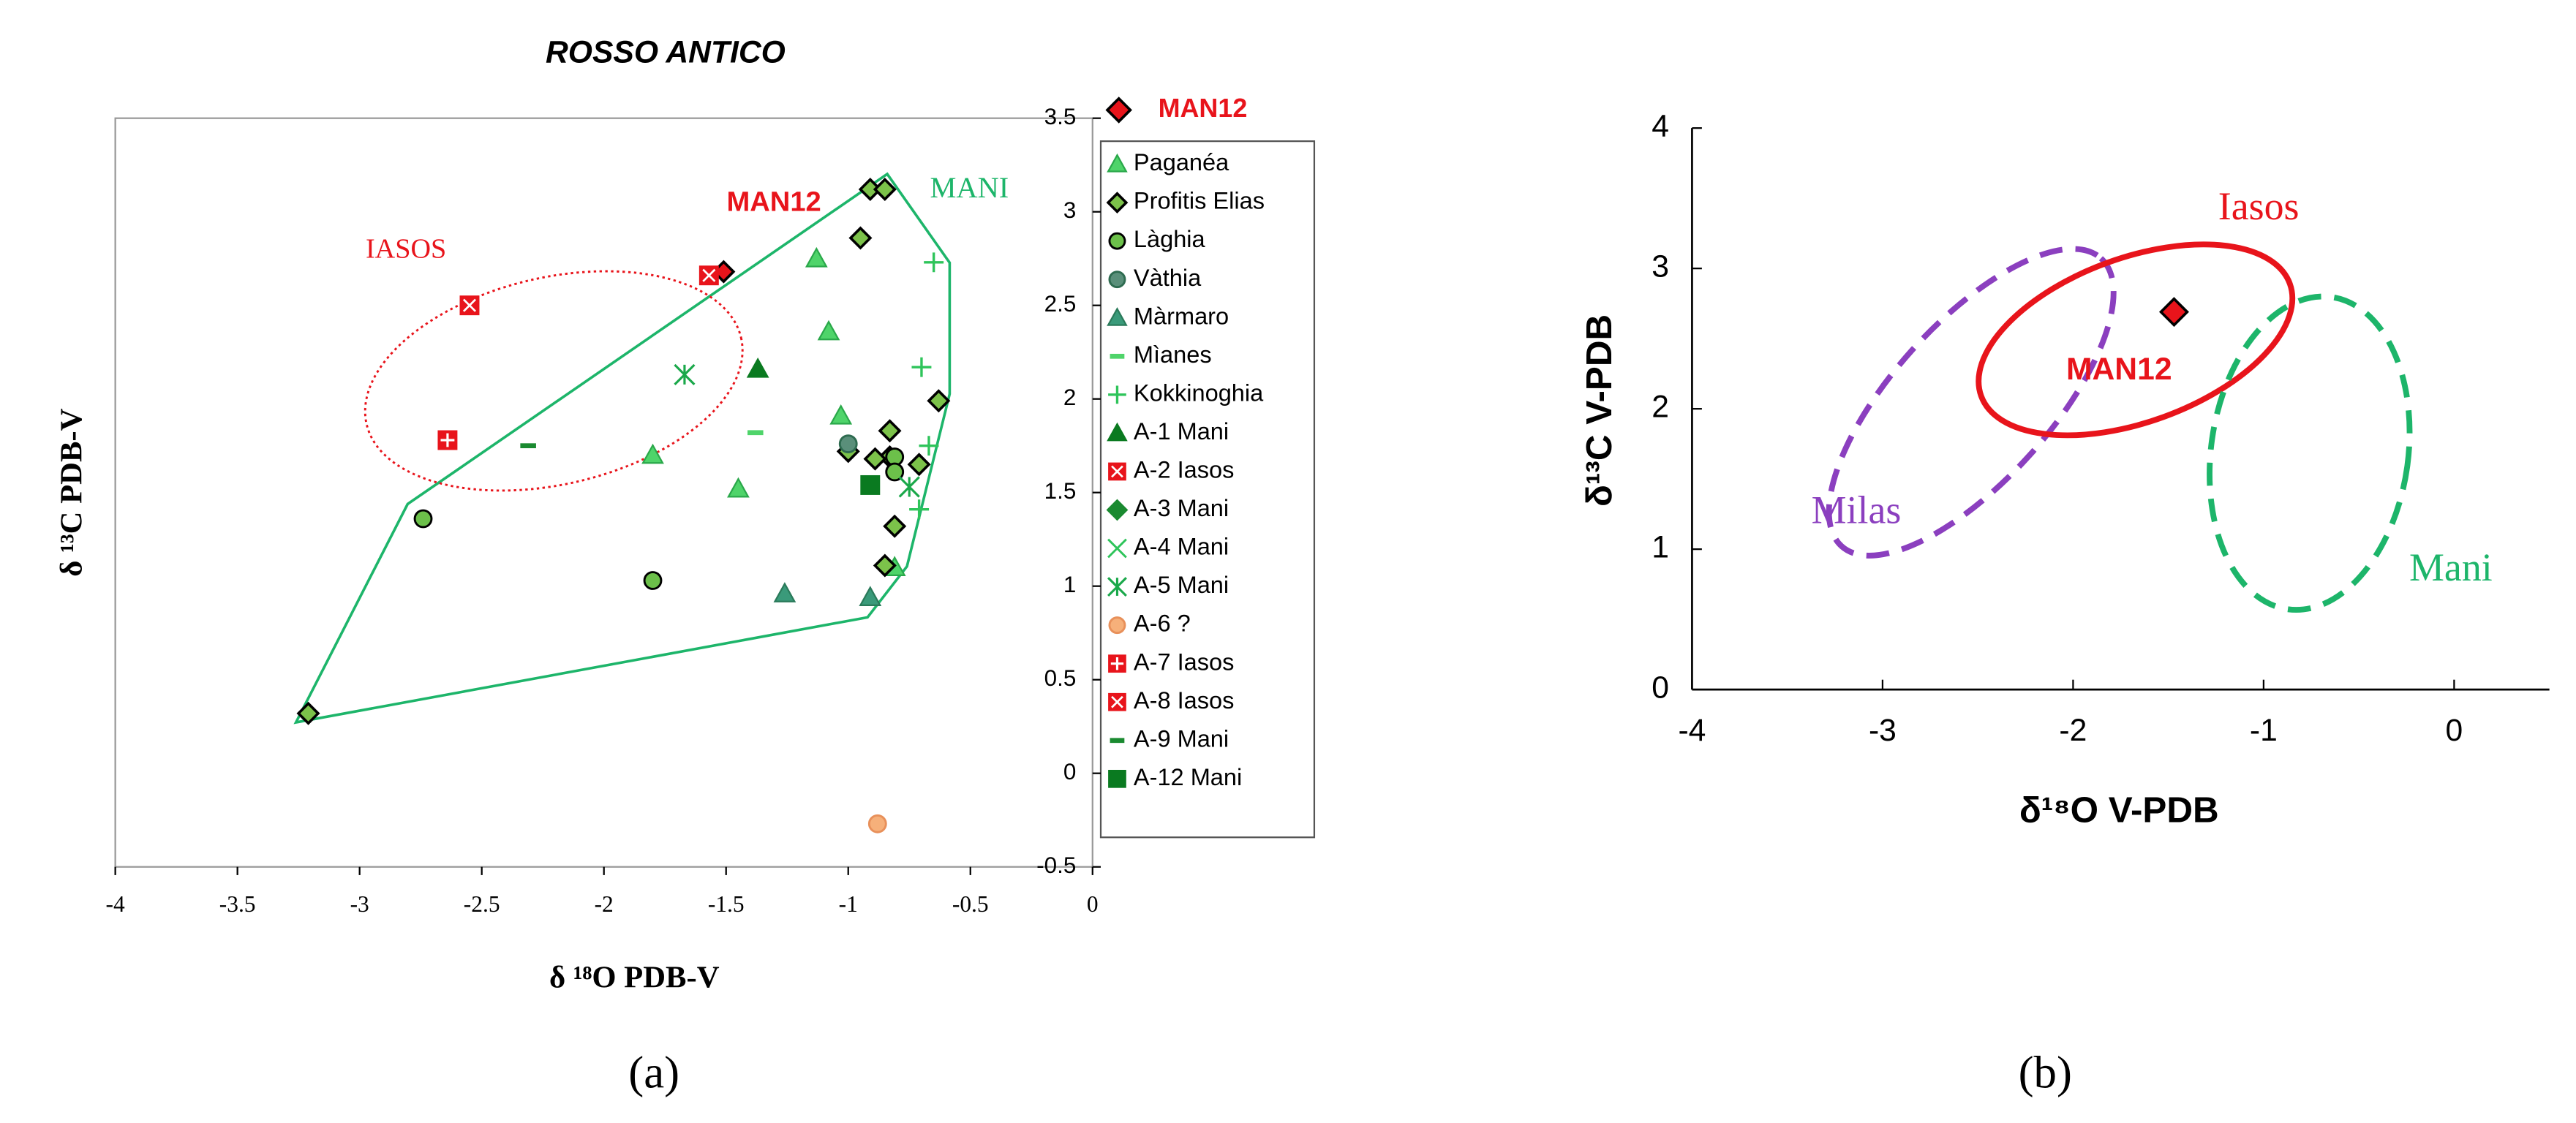 This screenshot has width=2576, height=1123. What do you see at coordinates (1184, 700) in the screenshot?
I see `legend-label: A-8 Iasos` at bounding box center [1184, 700].